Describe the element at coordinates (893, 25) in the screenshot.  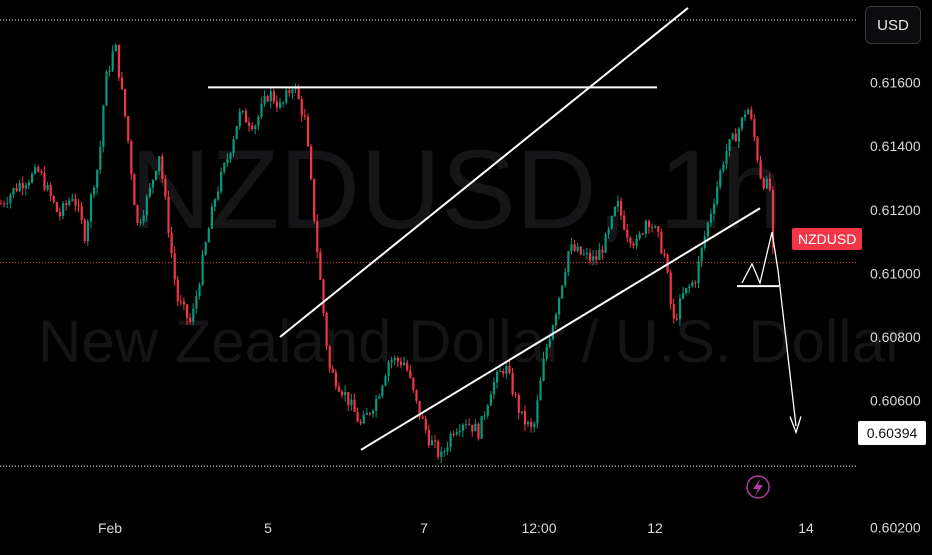
I see `currency-button: USD` at that location.